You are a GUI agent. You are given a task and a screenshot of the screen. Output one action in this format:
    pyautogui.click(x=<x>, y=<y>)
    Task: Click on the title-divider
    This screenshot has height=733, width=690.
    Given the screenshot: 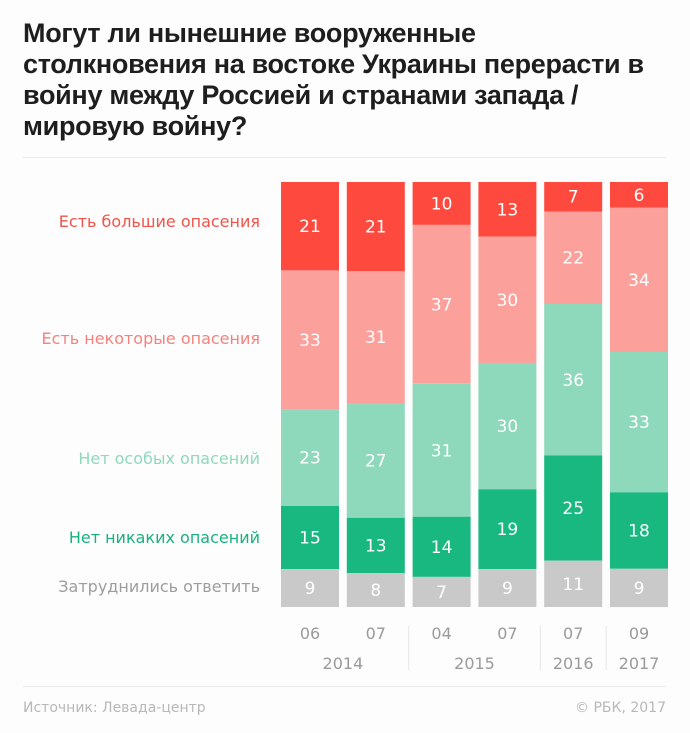 What is the action you would take?
    pyautogui.click(x=344, y=157)
    